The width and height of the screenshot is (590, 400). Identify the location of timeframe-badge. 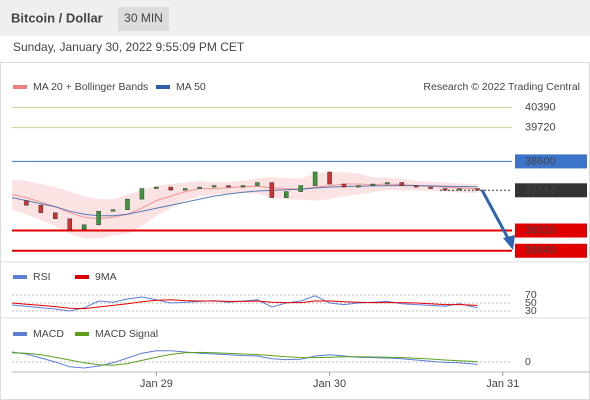
(143, 19).